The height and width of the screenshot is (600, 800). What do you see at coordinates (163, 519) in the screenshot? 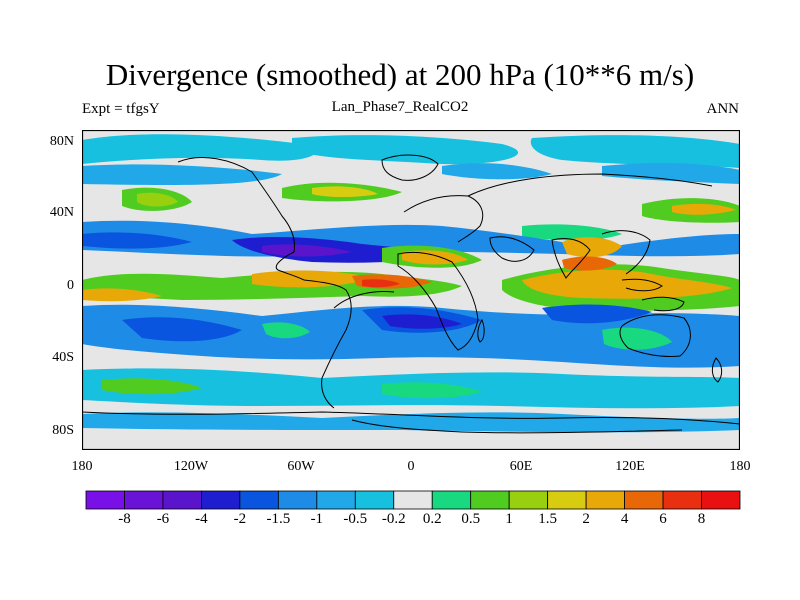
I see `colorbar-label: -6` at bounding box center [163, 519].